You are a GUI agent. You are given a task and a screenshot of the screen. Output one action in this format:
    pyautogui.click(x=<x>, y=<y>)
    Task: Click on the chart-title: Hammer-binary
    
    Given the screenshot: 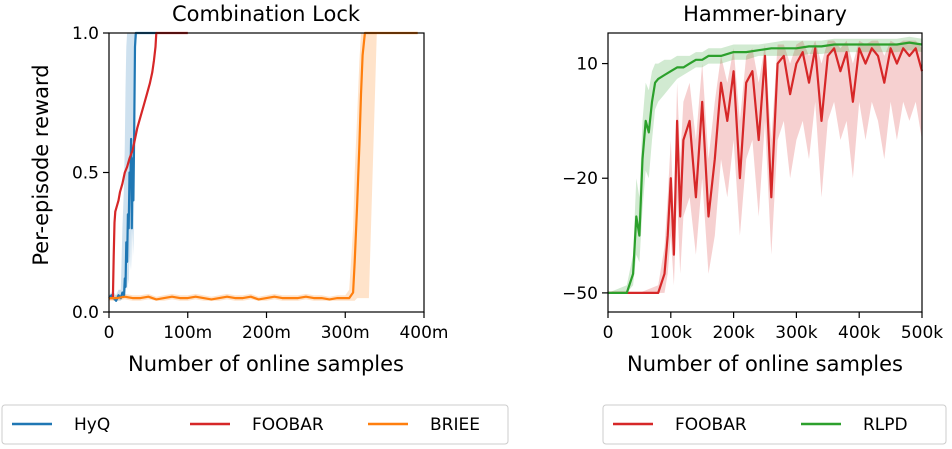 What is the action you would take?
    pyautogui.click(x=765, y=14)
    